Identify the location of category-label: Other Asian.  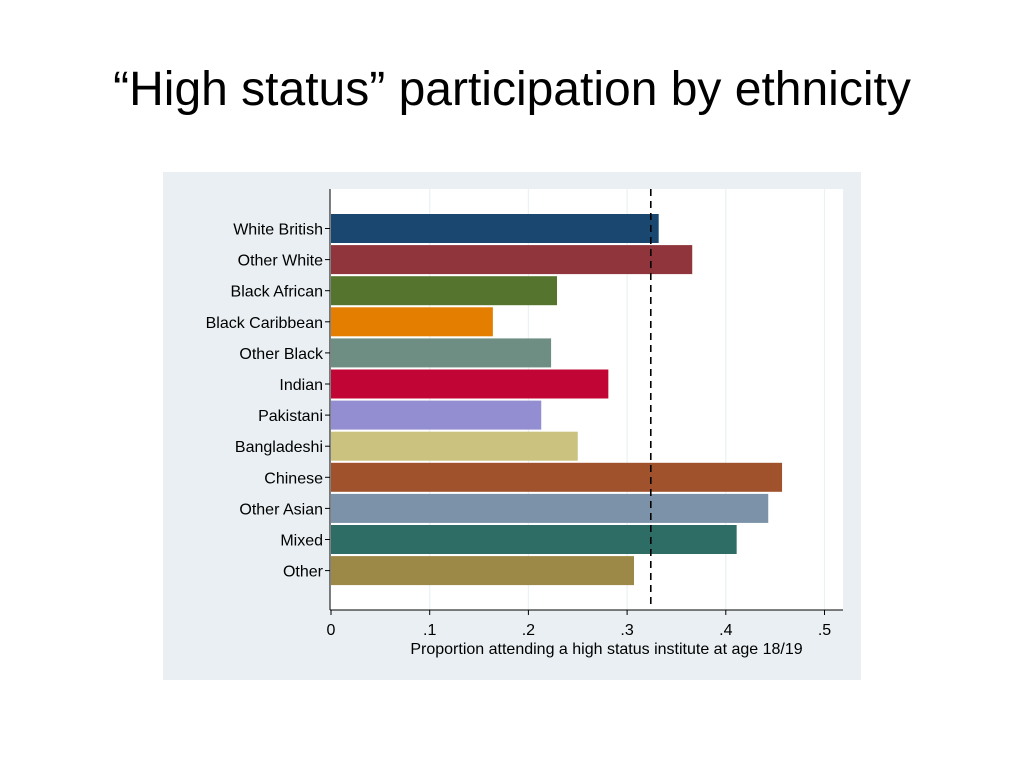
(281, 509).